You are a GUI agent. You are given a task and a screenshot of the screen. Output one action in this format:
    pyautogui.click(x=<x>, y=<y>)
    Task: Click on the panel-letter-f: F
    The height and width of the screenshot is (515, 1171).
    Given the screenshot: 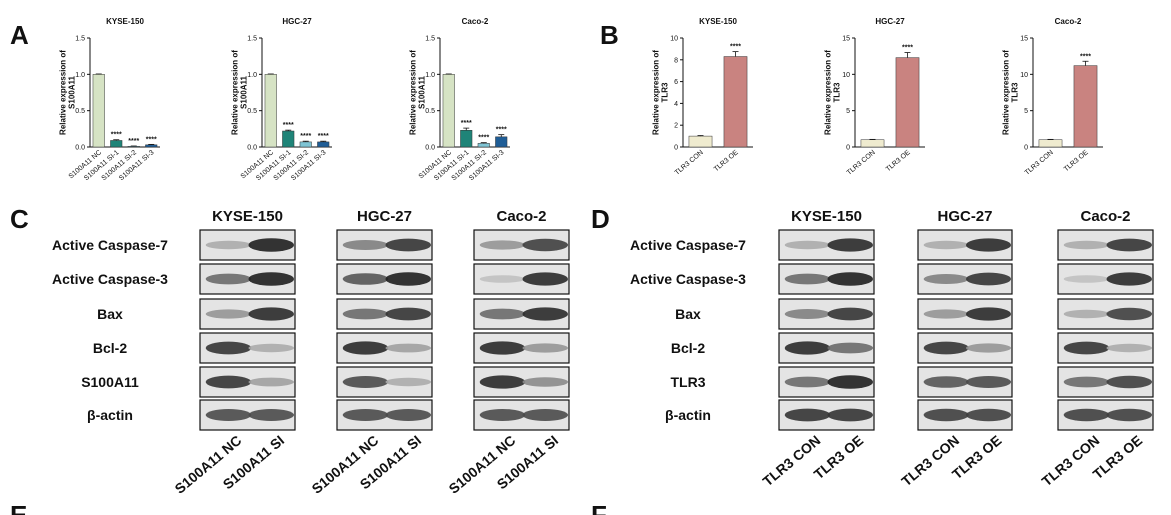 What is the action you would take?
    pyautogui.click(x=599, y=507)
    